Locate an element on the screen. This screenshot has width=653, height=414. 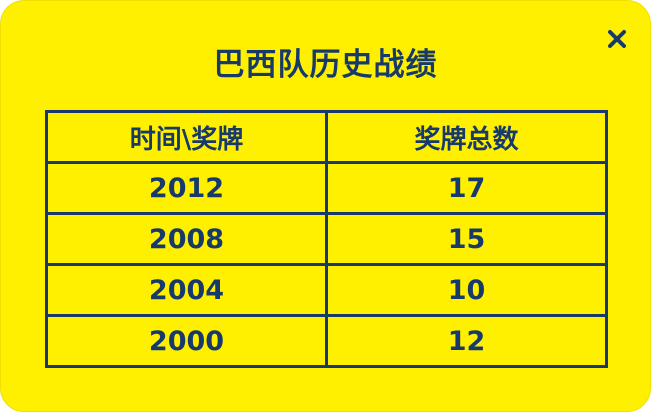
table-cell-medals: 17 is located at coordinates (466, 188).